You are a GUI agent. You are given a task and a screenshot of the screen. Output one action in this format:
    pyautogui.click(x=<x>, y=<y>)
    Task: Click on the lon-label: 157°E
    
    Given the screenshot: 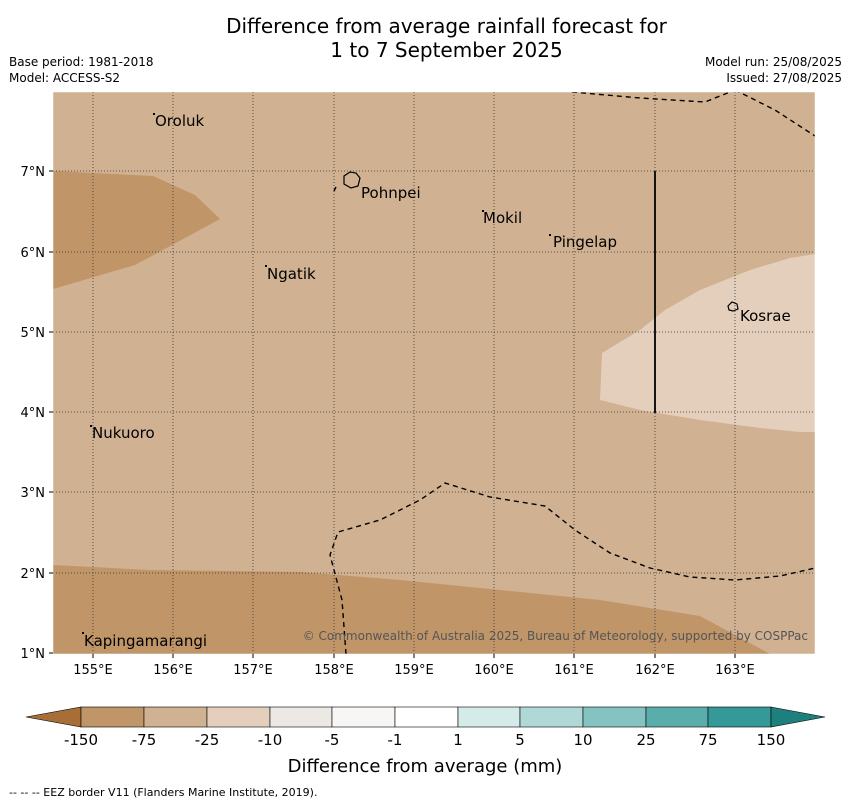 What is the action you would take?
    pyautogui.click(x=253, y=670)
    